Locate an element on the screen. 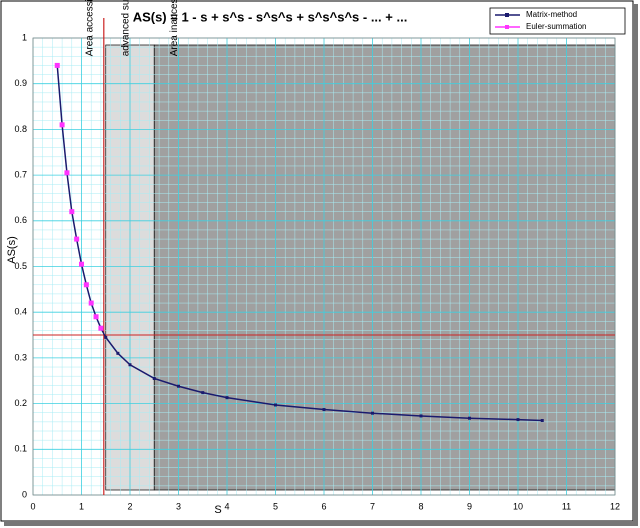 The width and height of the screenshot is (640, 528). x-tick-label: 4 is located at coordinates (226, 506).